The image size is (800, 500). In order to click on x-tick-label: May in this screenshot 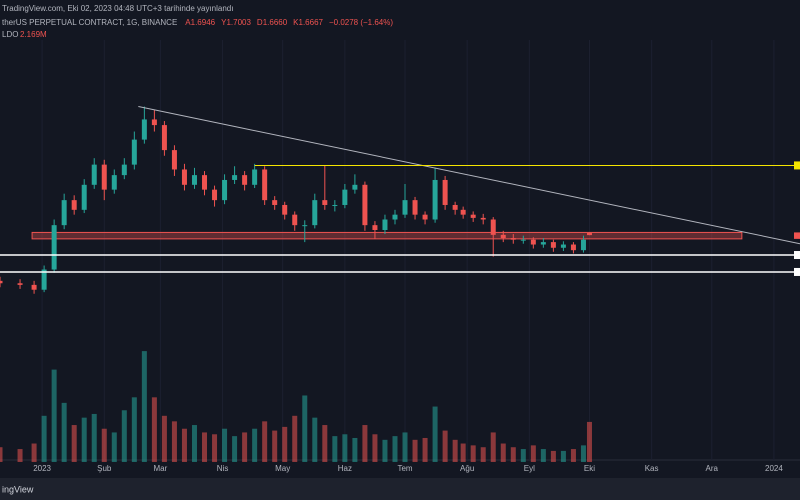, I will do `click(282, 468)`.